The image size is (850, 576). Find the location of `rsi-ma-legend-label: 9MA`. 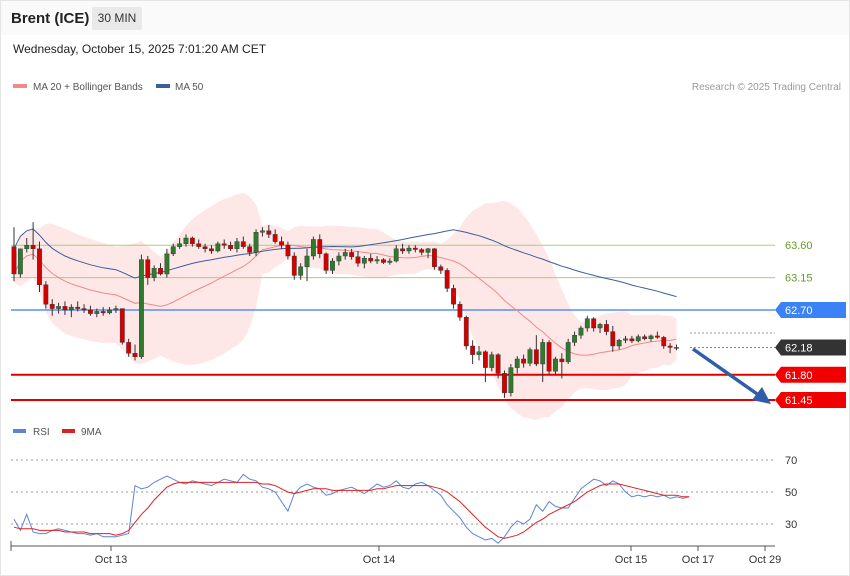

rsi-ma-legend-label: 9MA is located at coordinates (91, 432).